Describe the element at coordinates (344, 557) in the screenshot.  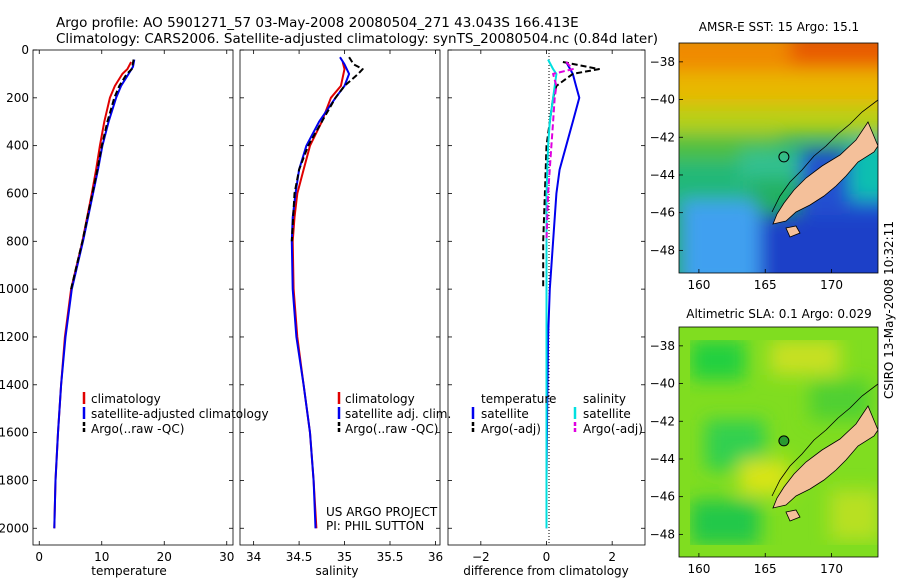
I see `x-tick-label: 35` at that location.